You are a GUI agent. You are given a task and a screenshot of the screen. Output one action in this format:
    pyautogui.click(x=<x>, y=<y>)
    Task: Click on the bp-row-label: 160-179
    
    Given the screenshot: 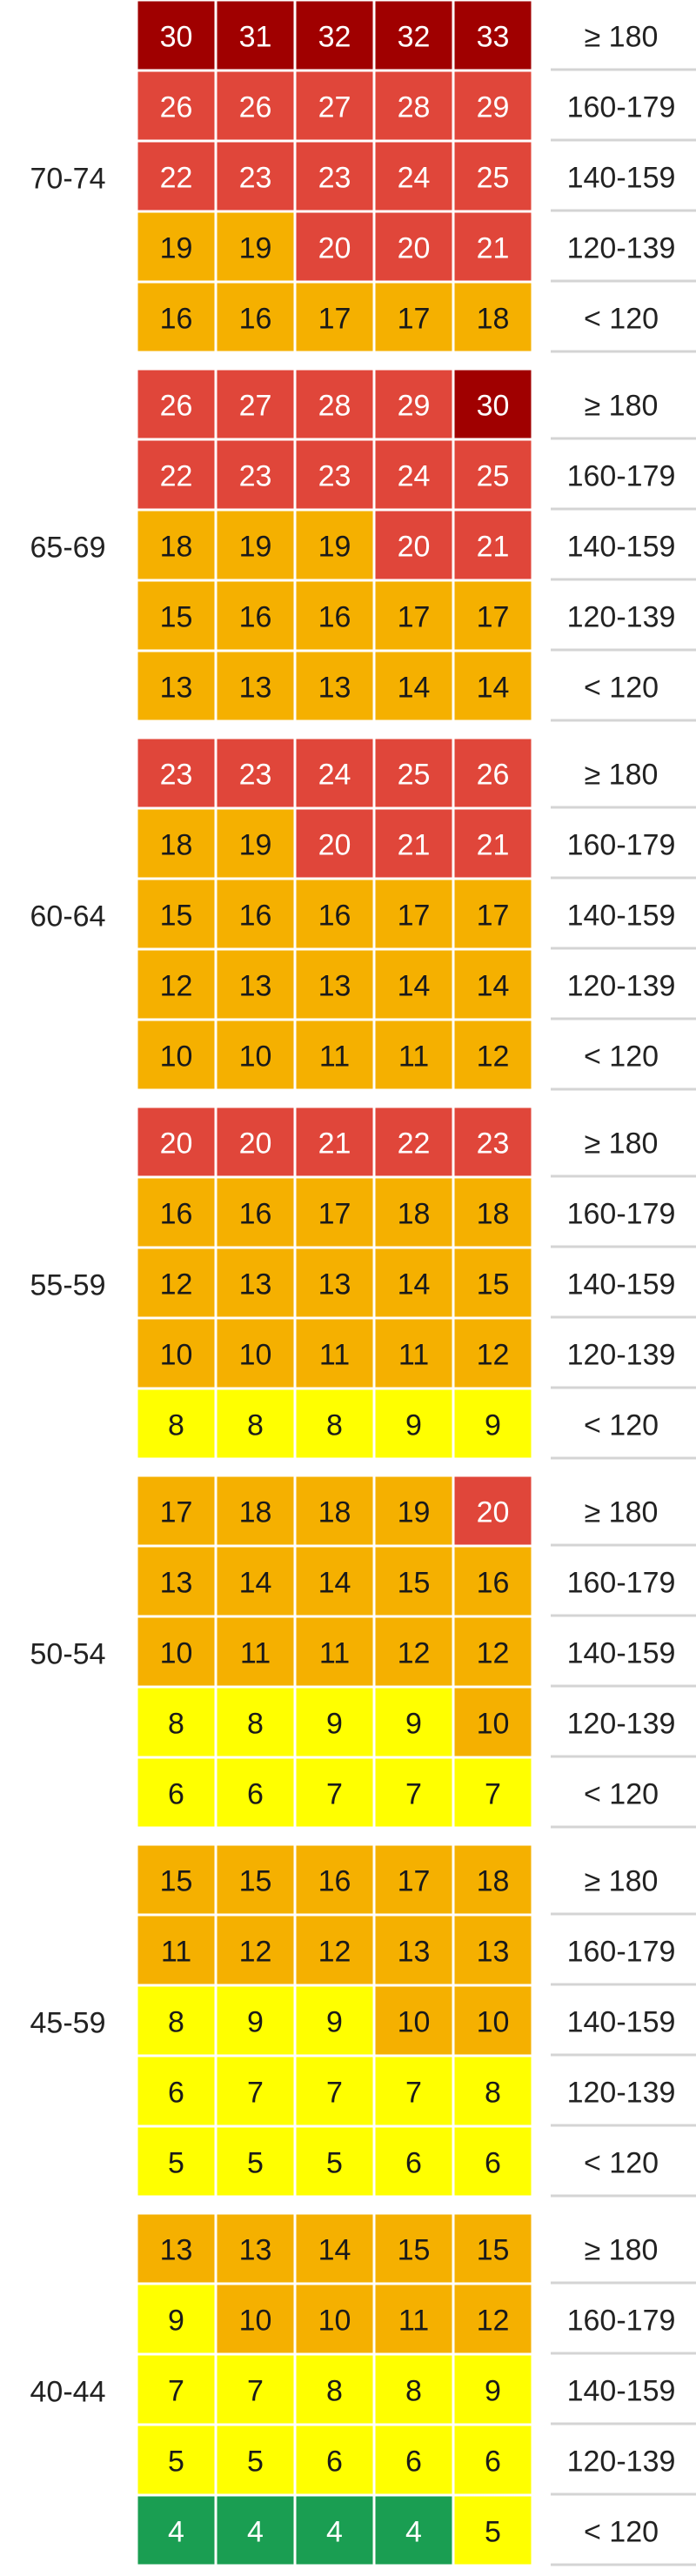 What is the action you would take?
    pyautogui.click(x=621, y=1214)
    